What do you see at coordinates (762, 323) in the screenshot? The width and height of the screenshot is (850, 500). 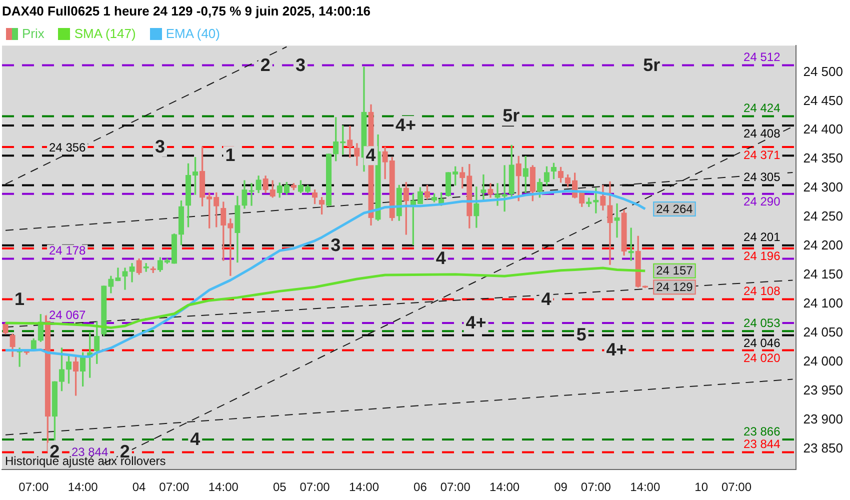 I see `ref-line-label: 24 053` at bounding box center [762, 323].